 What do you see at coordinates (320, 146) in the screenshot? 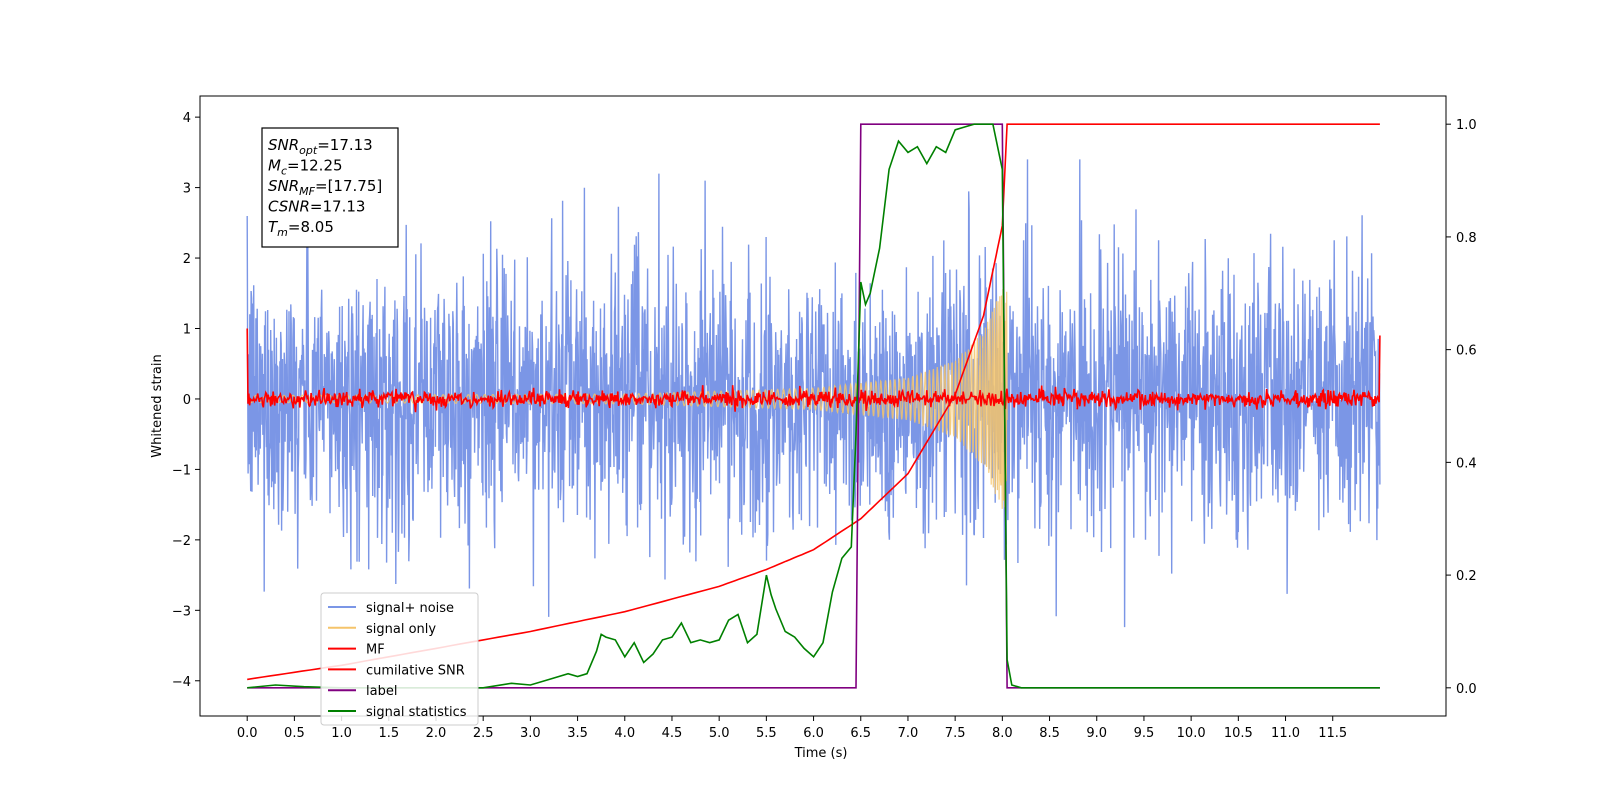
I see `annotation-line: SNRopt=17.13` at bounding box center [320, 146].